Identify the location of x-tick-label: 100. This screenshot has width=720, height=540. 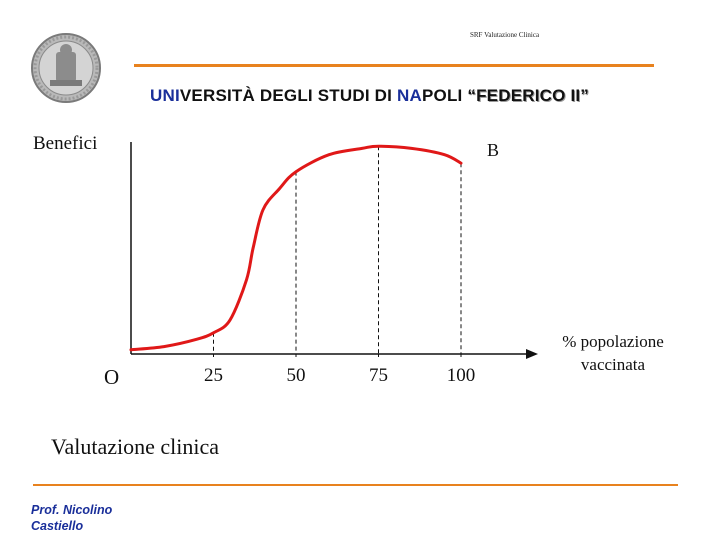
(461, 375).